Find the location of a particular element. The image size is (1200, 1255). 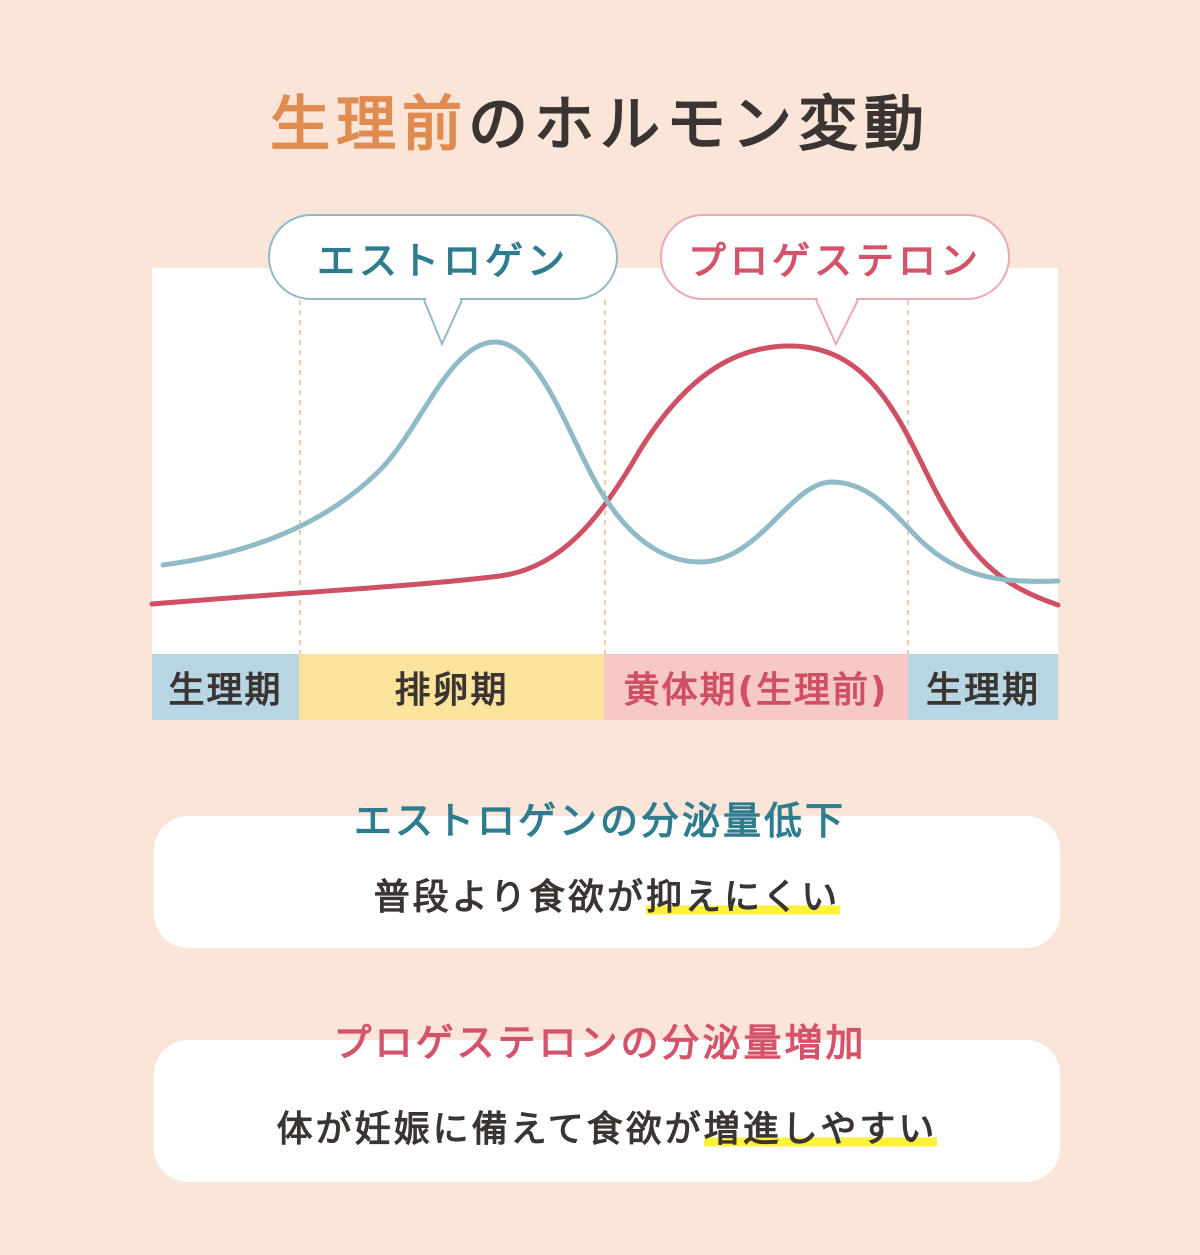

progesterone-card: 体が妊娠に備えて食欲が増進しやすい is located at coordinates (607, 1111).